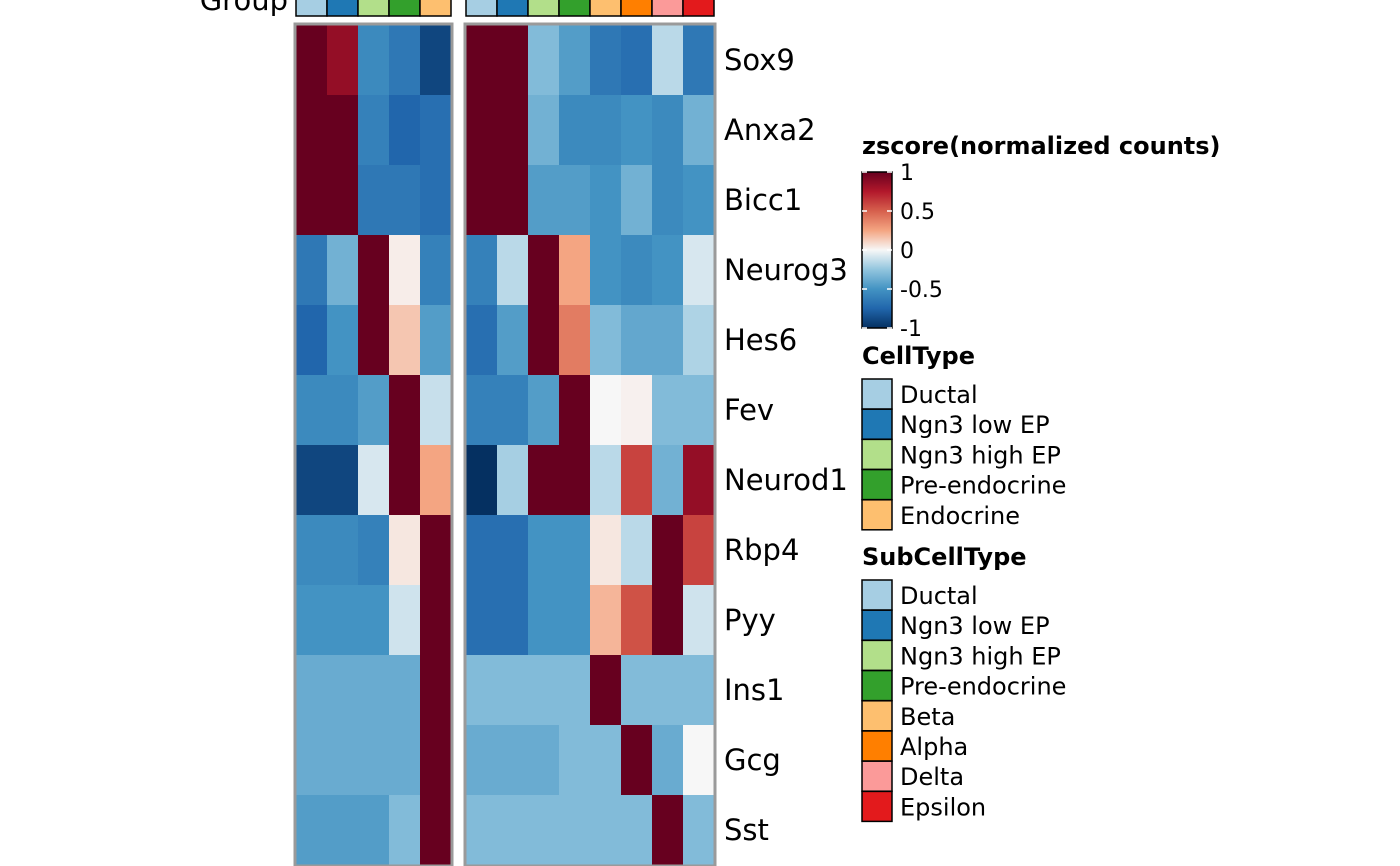  What do you see at coordinates (312, 60) in the screenshot?
I see `heatmap-cell-sox9-ductal` at bounding box center [312, 60].